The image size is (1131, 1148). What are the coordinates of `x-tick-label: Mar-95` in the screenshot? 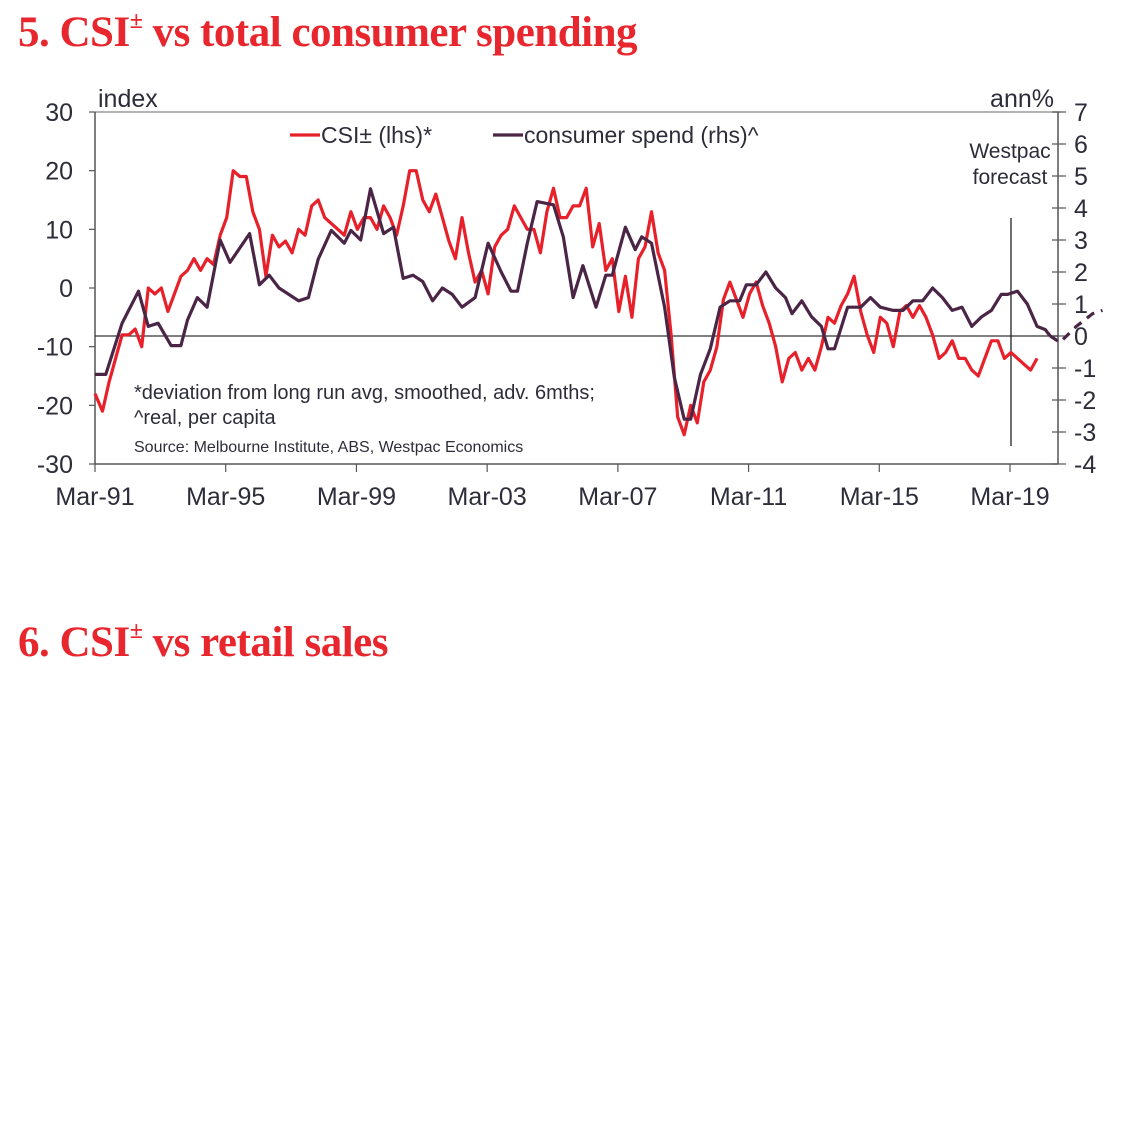 It's located at (225, 497).